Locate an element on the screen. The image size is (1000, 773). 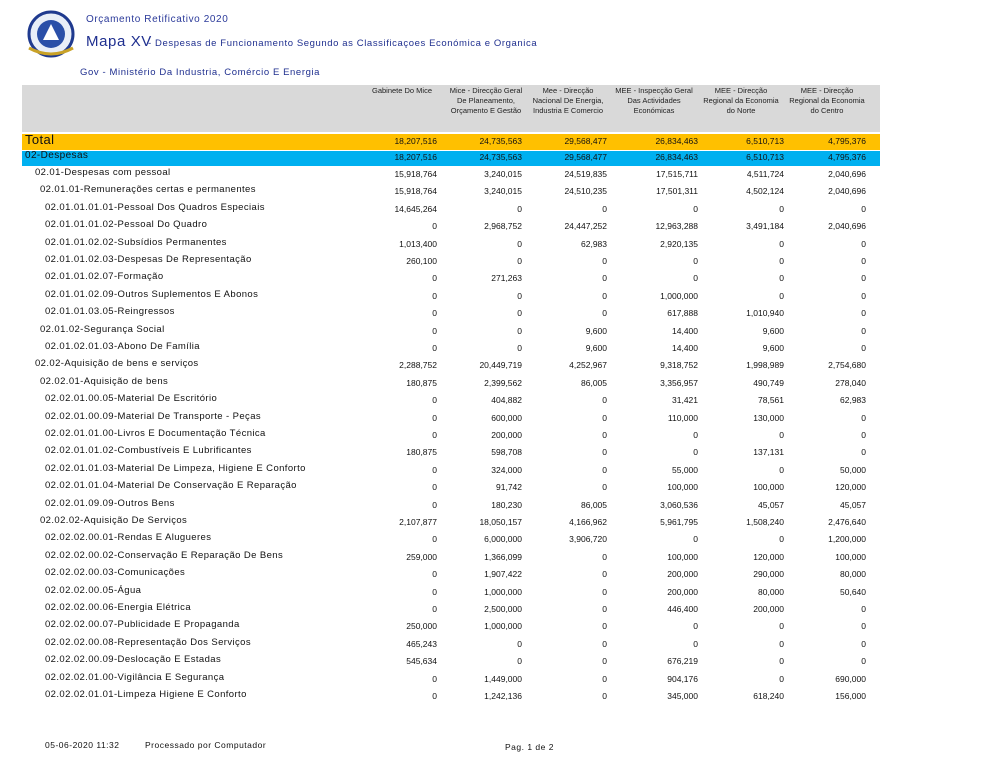
cell-value: 3,060,536 is located at coordinates (679, 504).